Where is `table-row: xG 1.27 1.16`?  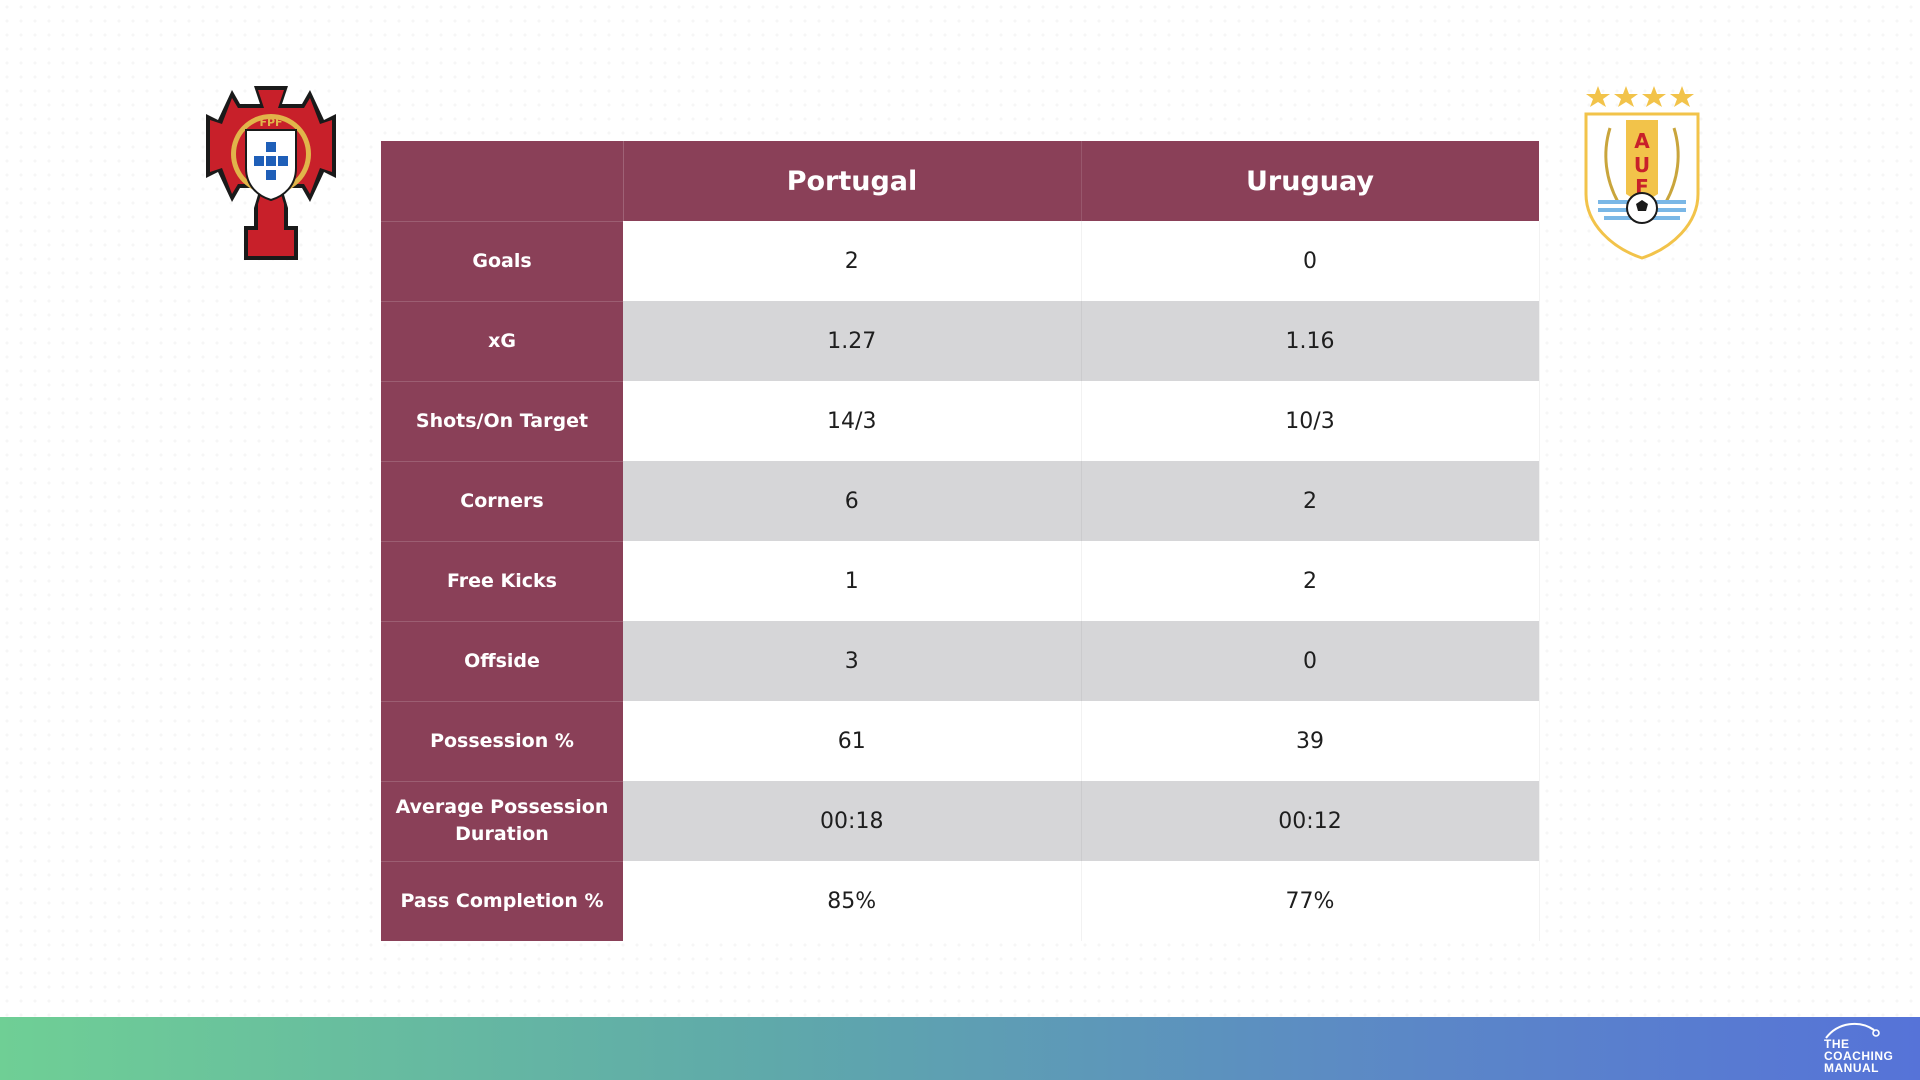
table-row: xG 1.27 1.16 is located at coordinates (960, 340).